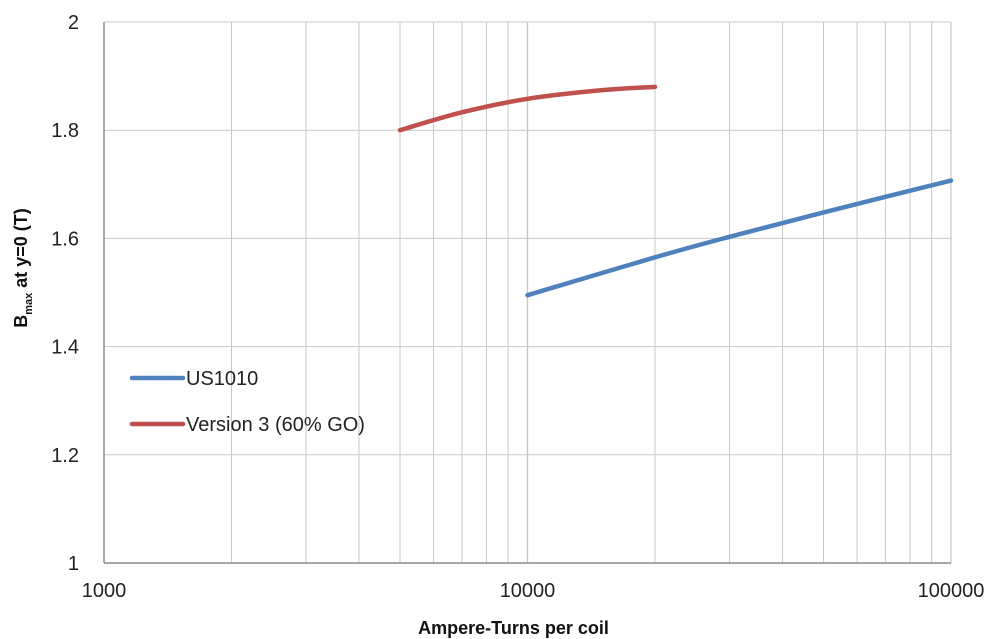 The height and width of the screenshot is (639, 995). What do you see at coordinates (528, 591) in the screenshot?
I see `x-tick-label: 10000` at bounding box center [528, 591].